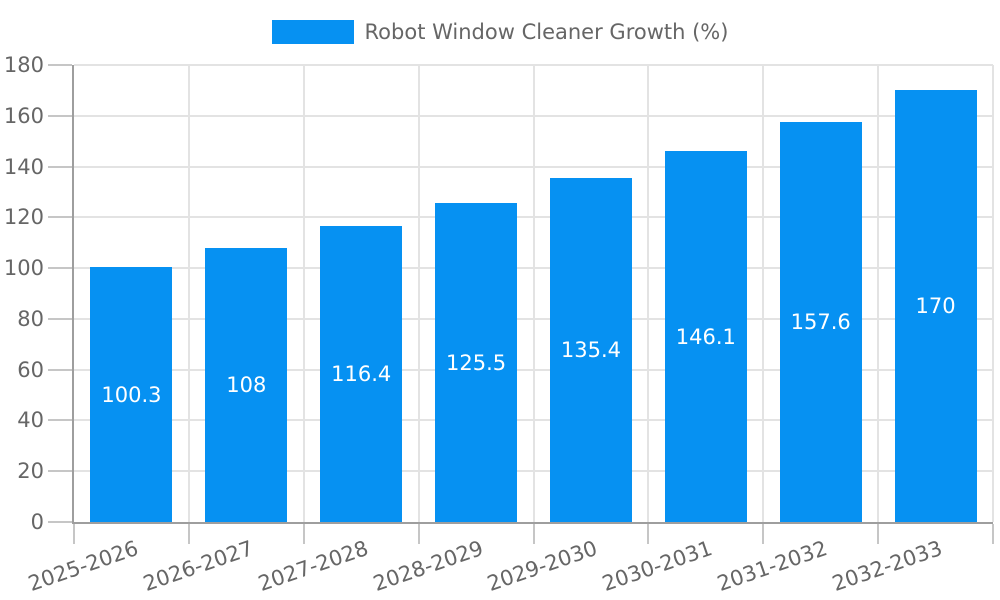  I want to click on x-axis-tick-label: 2031-2032, so click(772, 566).